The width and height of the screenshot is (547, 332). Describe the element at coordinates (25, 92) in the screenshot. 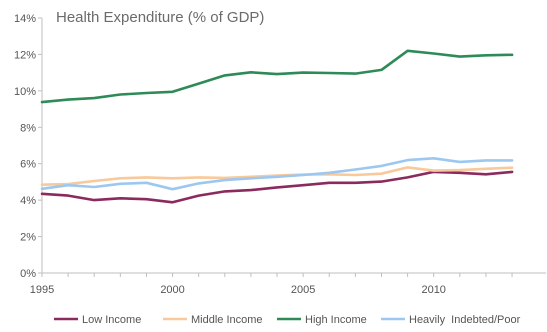

I see `y-tick-label: 10%` at that location.